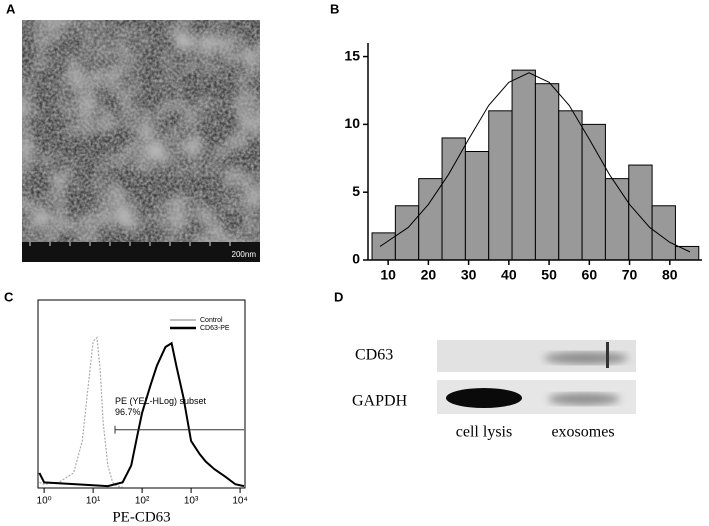 This screenshot has height=526, width=709. Describe the element at coordinates (352, 55) in the screenshot. I see `y-tick-label: 15` at that location.